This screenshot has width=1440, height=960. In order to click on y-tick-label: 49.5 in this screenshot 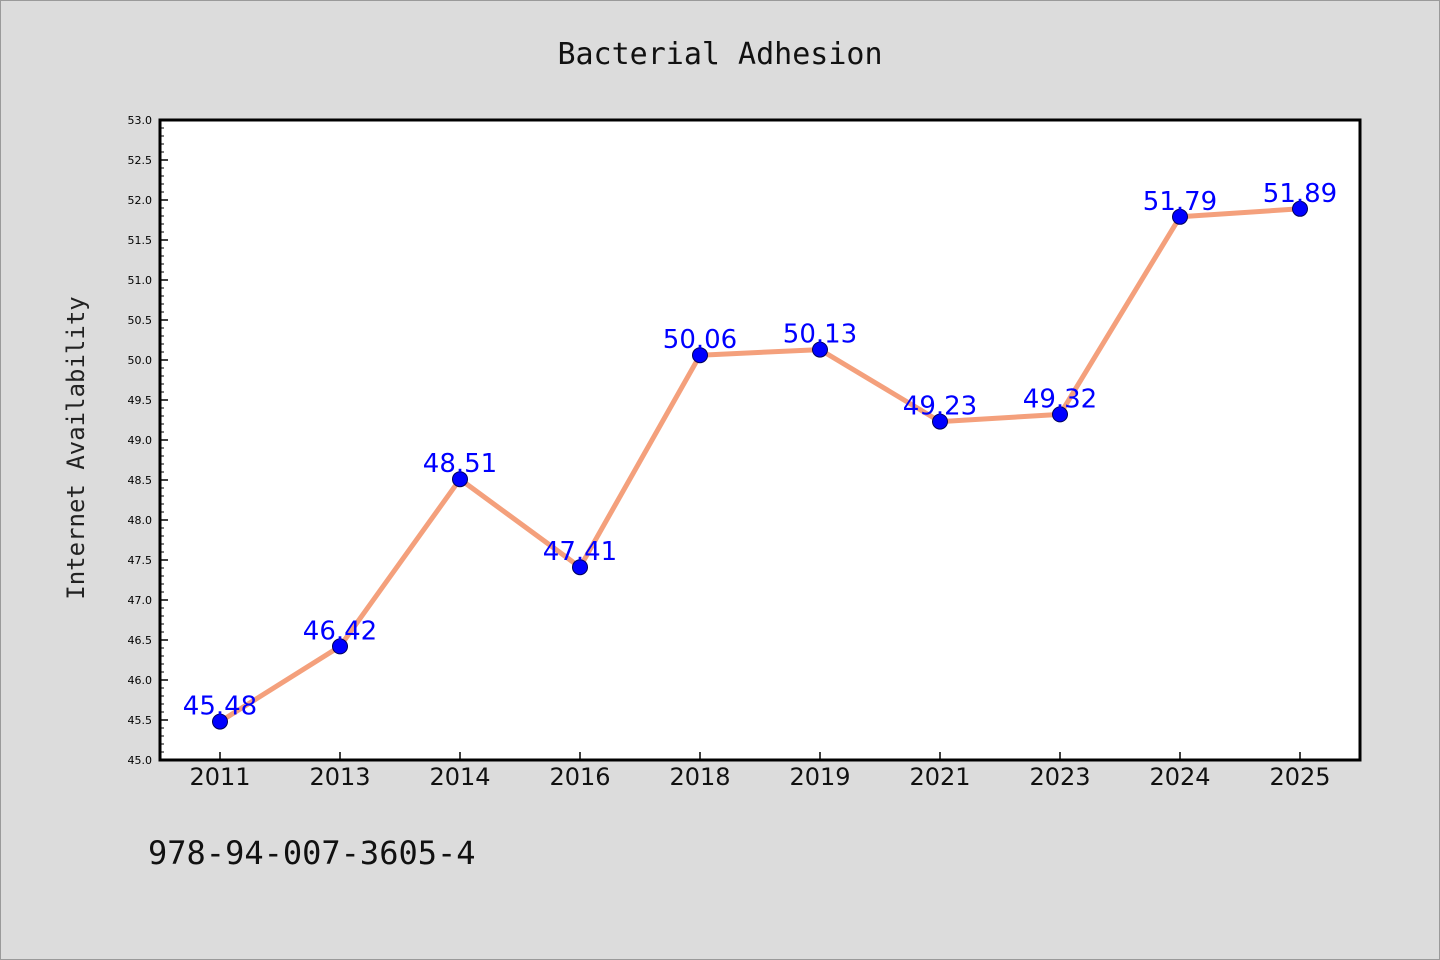, I will do `click(140, 400)`.